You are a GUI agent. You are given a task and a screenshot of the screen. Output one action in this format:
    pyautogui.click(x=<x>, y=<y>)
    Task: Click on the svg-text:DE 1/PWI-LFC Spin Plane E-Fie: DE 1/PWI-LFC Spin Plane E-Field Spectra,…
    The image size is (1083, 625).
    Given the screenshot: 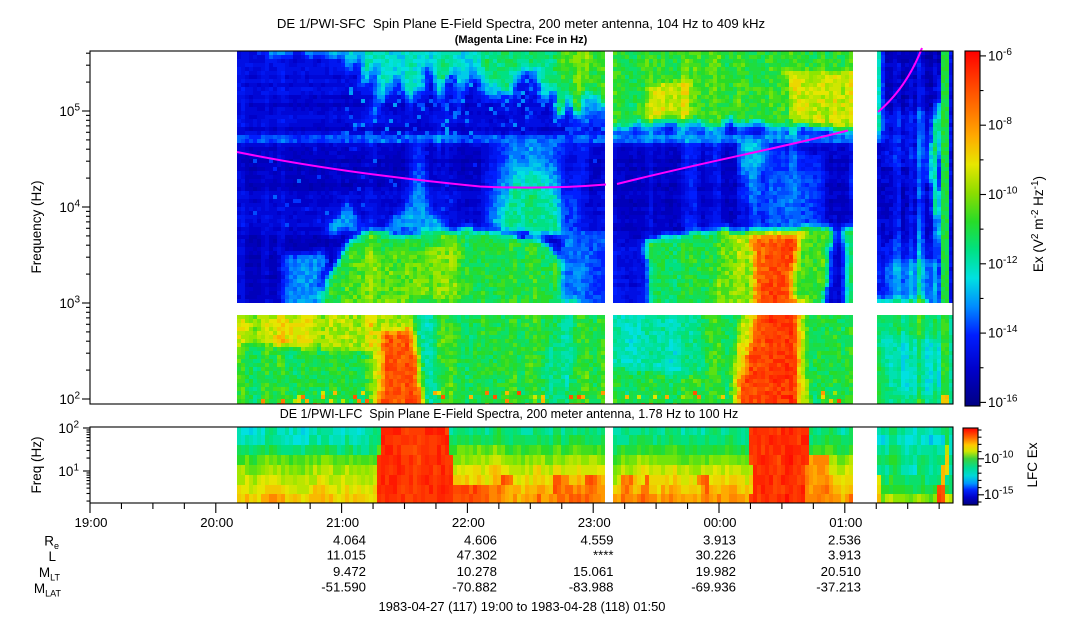 What is the action you would take?
    pyautogui.click(x=509, y=414)
    